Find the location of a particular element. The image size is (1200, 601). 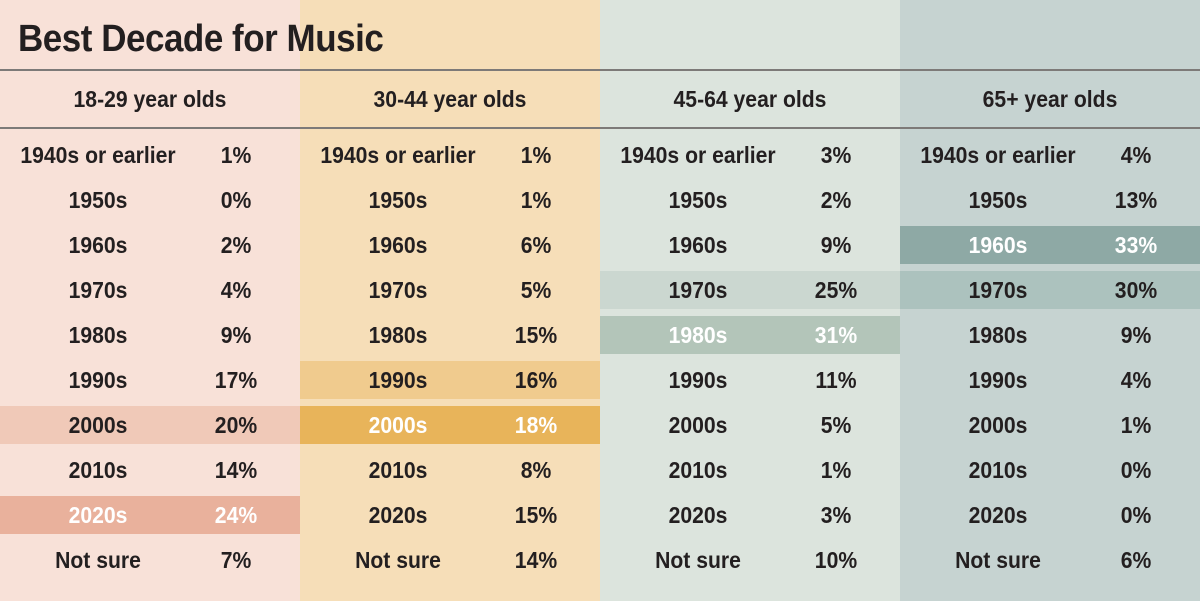

table-row: 1960s 6% is located at coordinates (450, 245).